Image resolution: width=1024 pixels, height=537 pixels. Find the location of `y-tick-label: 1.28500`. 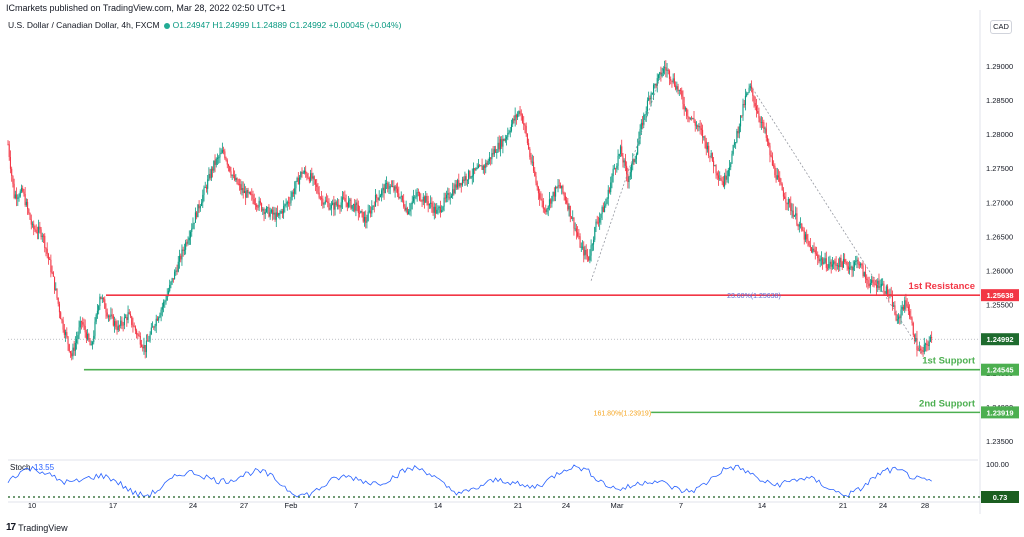

y-tick-label: 1.28500 is located at coordinates (999, 100).